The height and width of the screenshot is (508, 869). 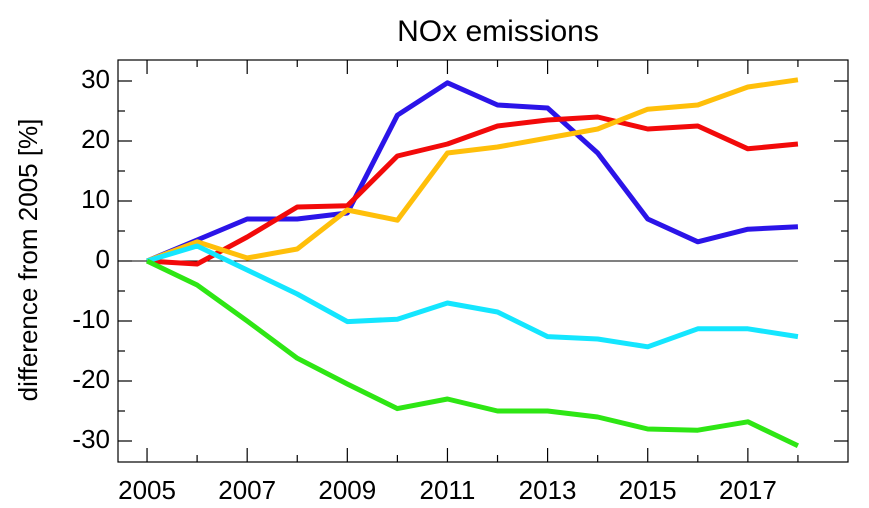 What do you see at coordinates (347, 490) in the screenshot?
I see `x-tick-label: 2009` at bounding box center [347, 490].